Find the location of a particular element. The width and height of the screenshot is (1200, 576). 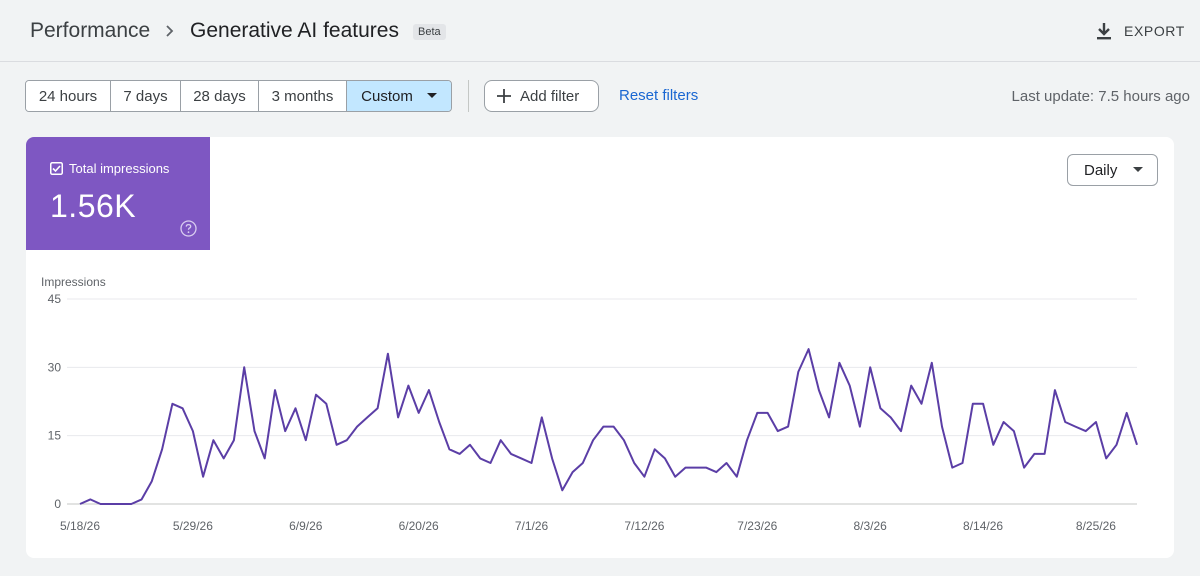

y-axis-label: Impressions is located at coordinates (73, 282).